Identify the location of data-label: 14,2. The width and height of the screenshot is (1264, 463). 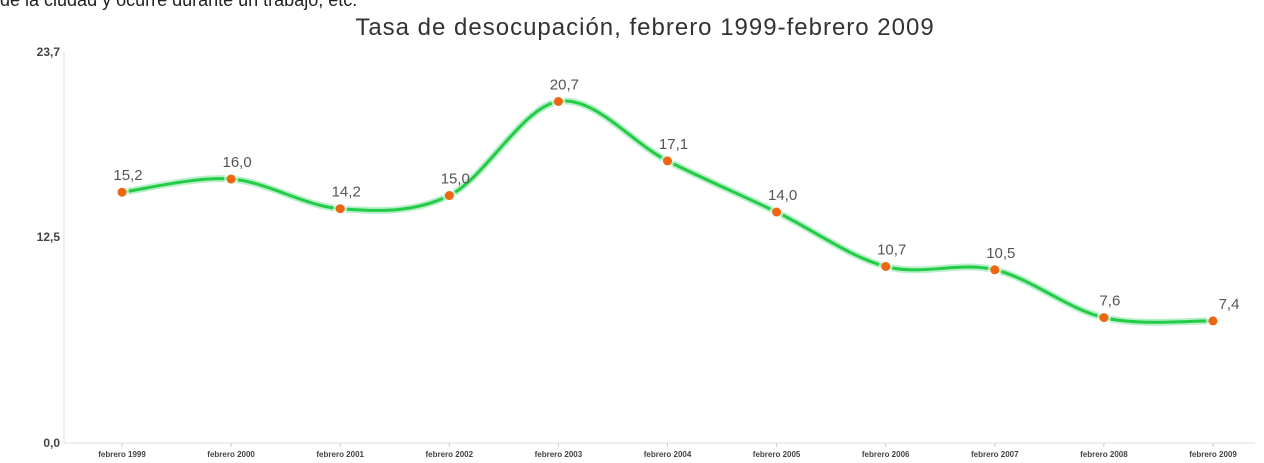
(346, 192).